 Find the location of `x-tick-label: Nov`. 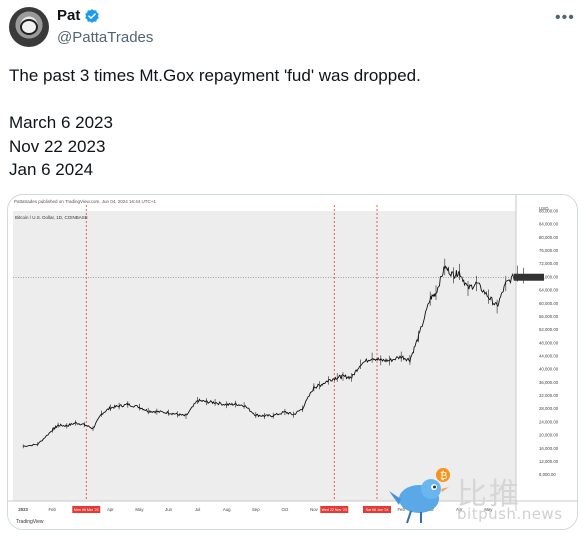

x-tick-label: Nov is located at coordinates (314, 509).